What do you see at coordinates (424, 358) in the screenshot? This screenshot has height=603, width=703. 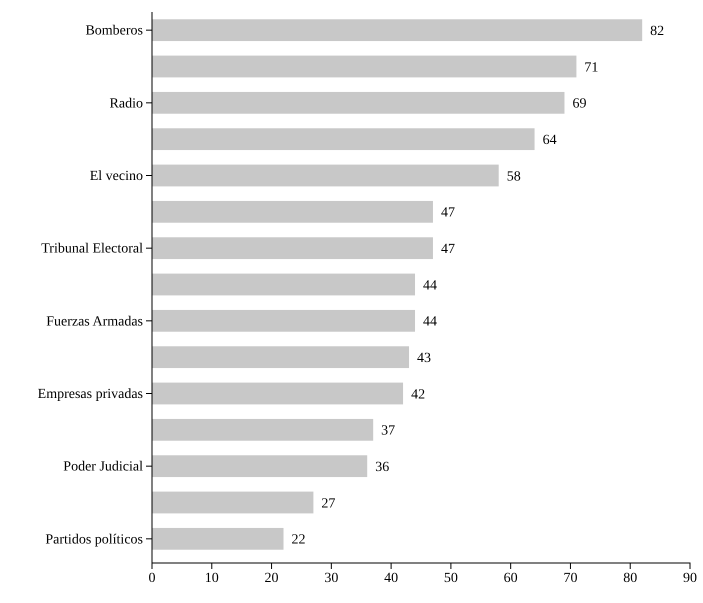 I see `data-label: 43` at bounding box center [424, 358].